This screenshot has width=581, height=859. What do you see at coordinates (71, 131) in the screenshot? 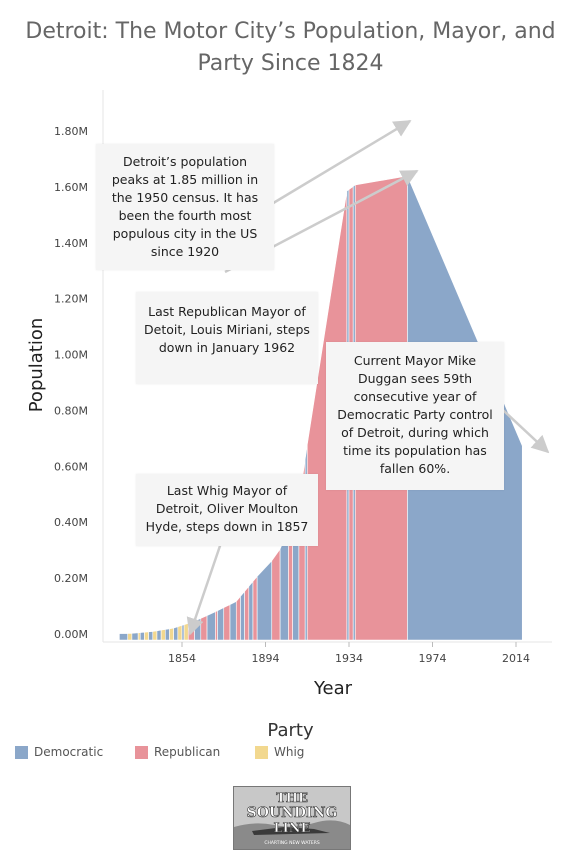
I see `y-tick-label: 1.80M` at bounding box center [71, 131].